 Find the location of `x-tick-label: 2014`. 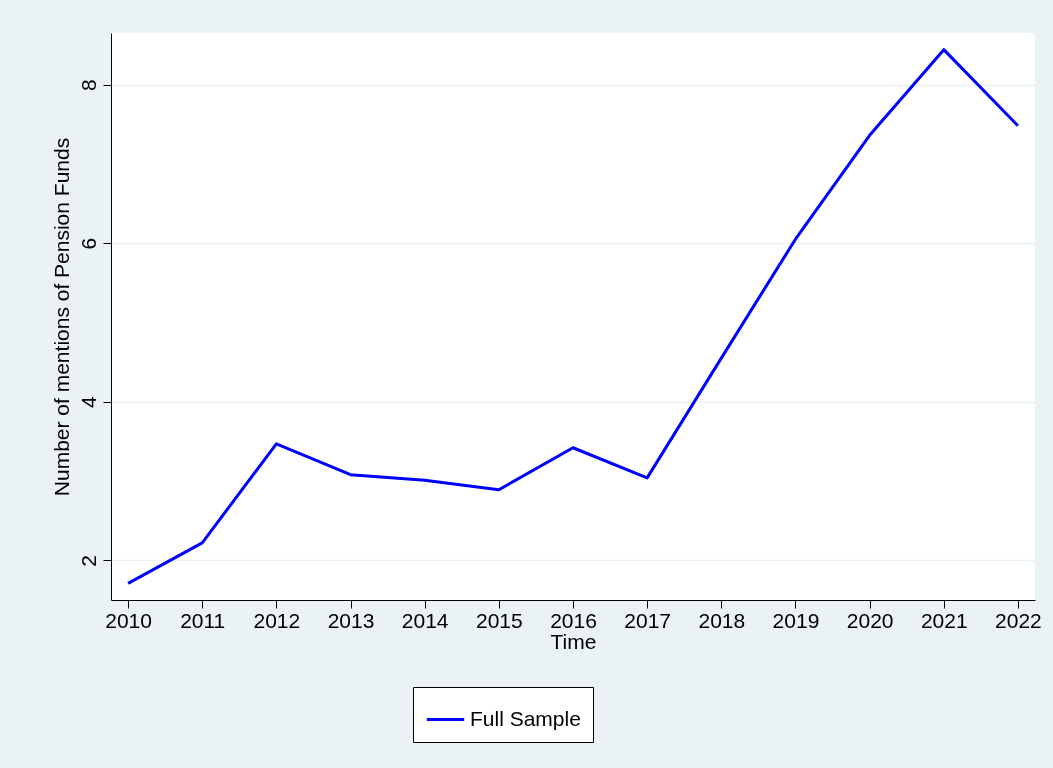

x-tick-label: 2014 is located at coordinates (425, 620).